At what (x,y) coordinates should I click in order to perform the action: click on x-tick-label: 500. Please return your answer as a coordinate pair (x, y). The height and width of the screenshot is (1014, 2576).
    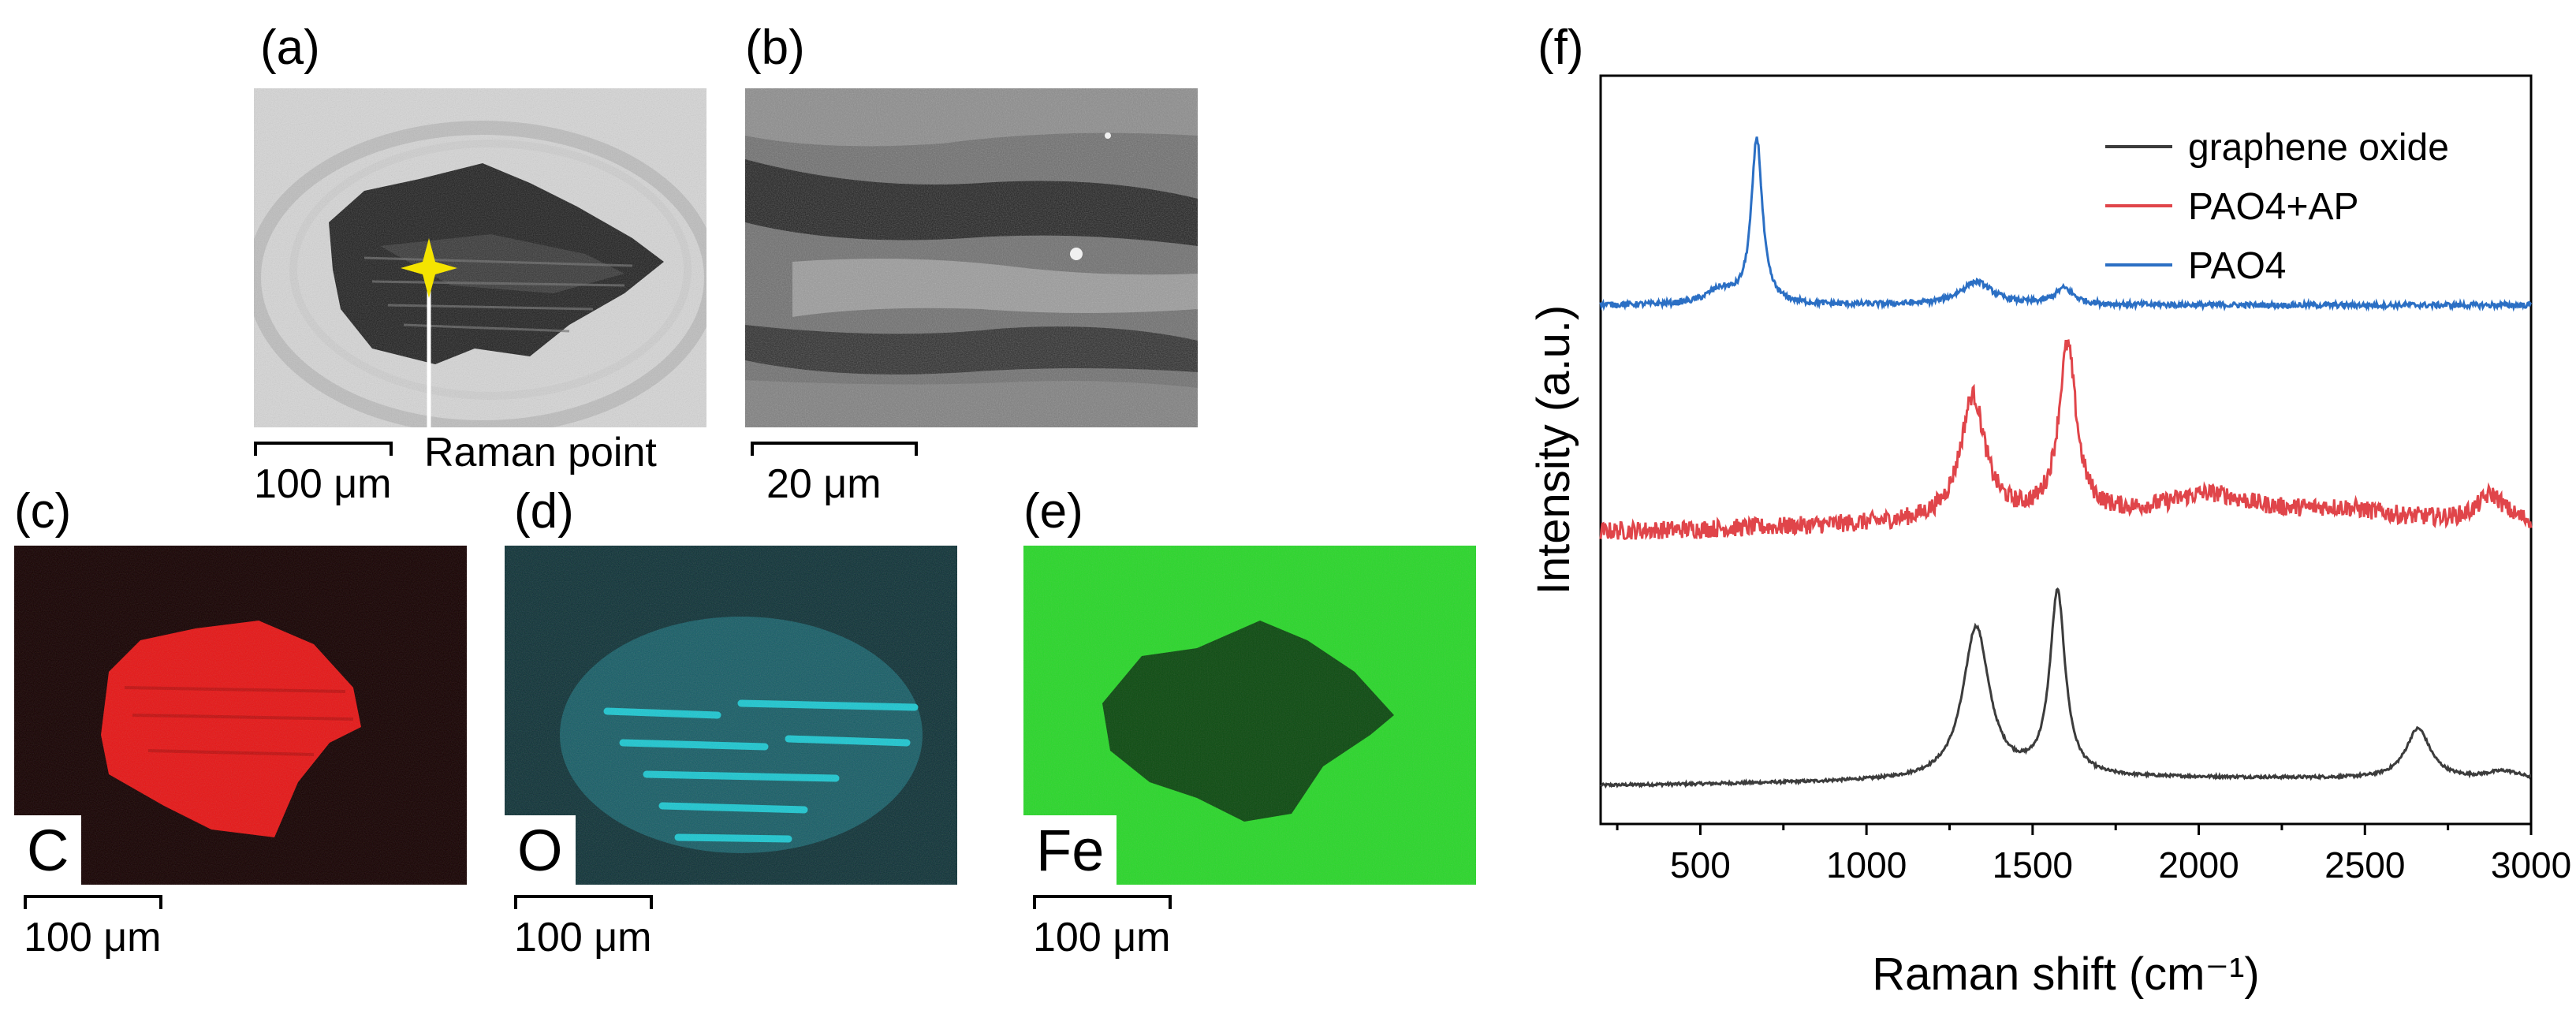
    Looking at the image, I should click on (1701, 865).